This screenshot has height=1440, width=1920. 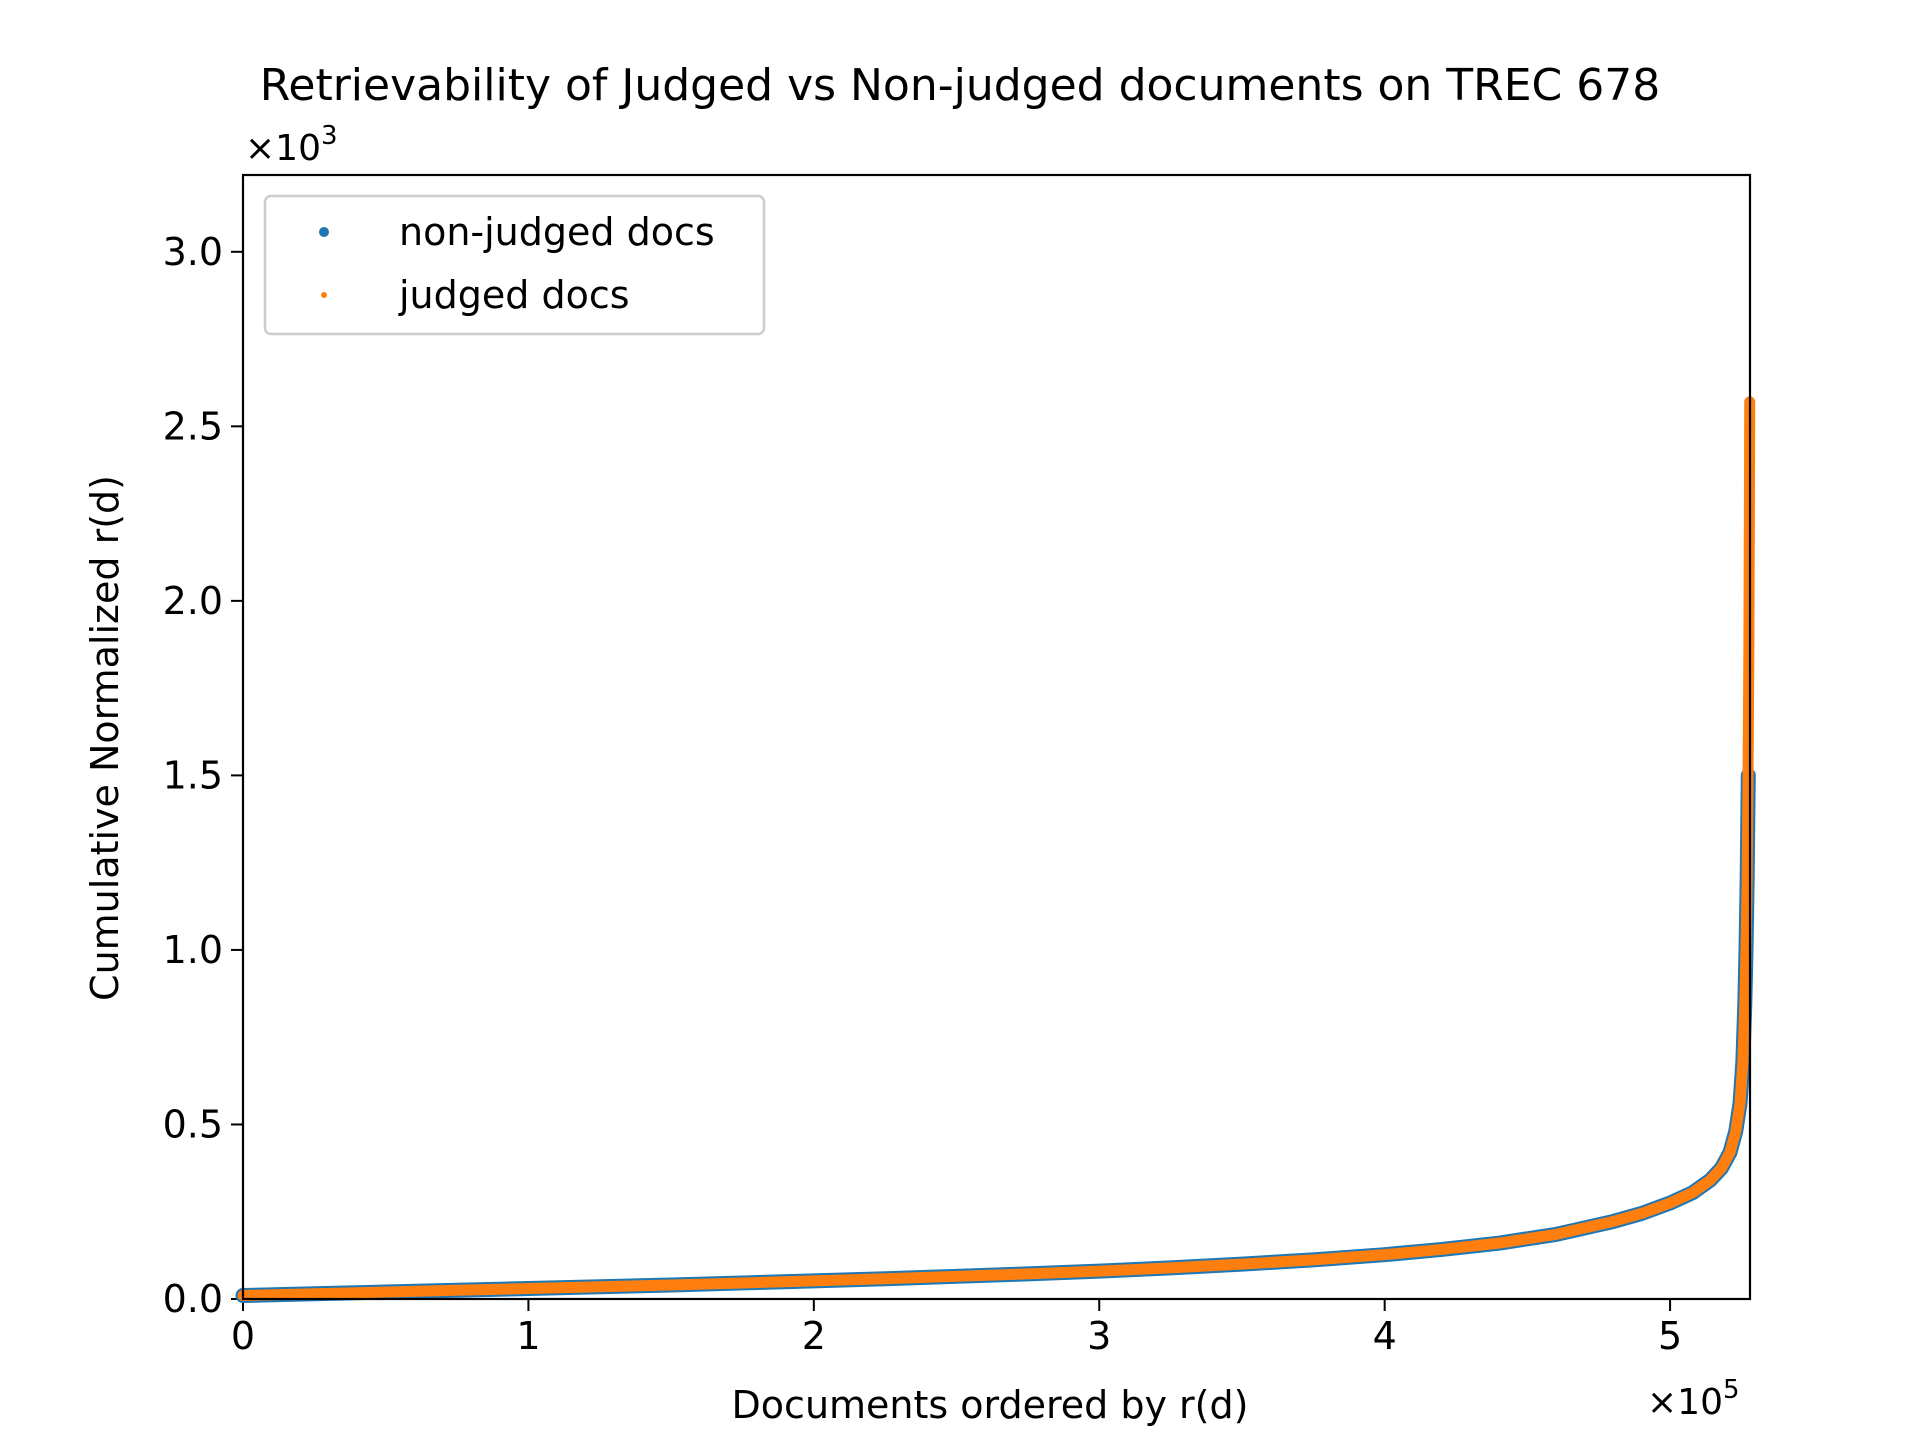 What do you see at coordinates (193, 601) in the screenshot?
I see `y-tick-label: 2.0` at bounding box center [193, 601].